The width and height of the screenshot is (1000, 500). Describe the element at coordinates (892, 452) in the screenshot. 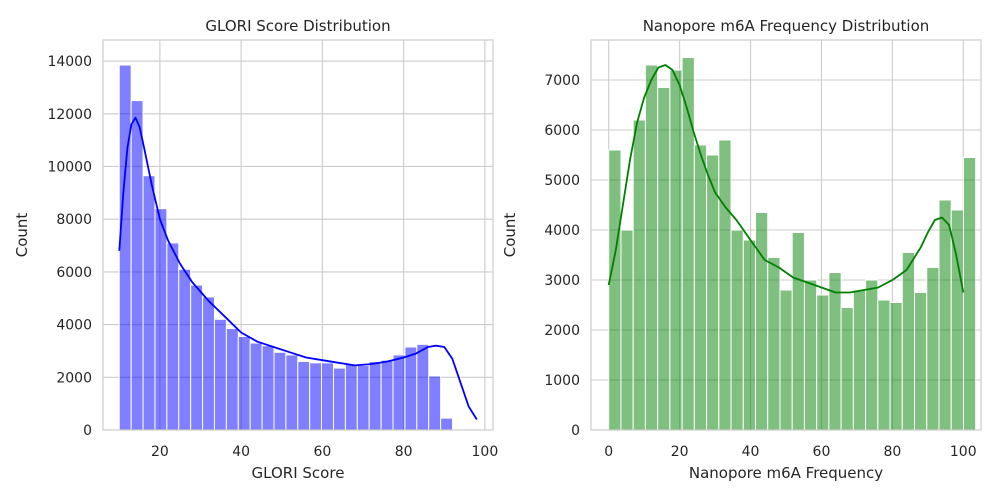

I see `nanopore-x-tick-label: 80` at that location.